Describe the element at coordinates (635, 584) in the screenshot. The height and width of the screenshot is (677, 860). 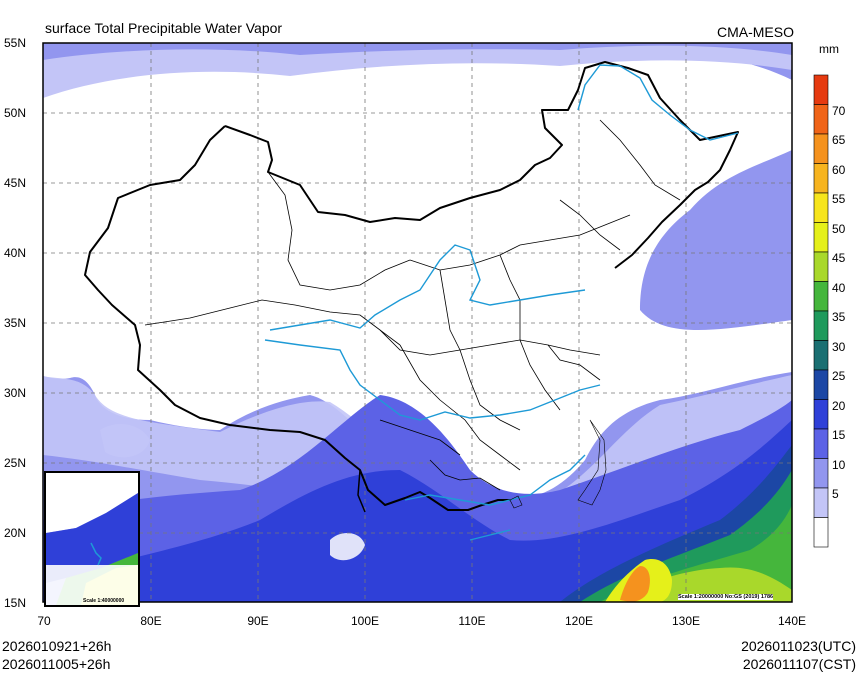
I see `field-orange` at that location.